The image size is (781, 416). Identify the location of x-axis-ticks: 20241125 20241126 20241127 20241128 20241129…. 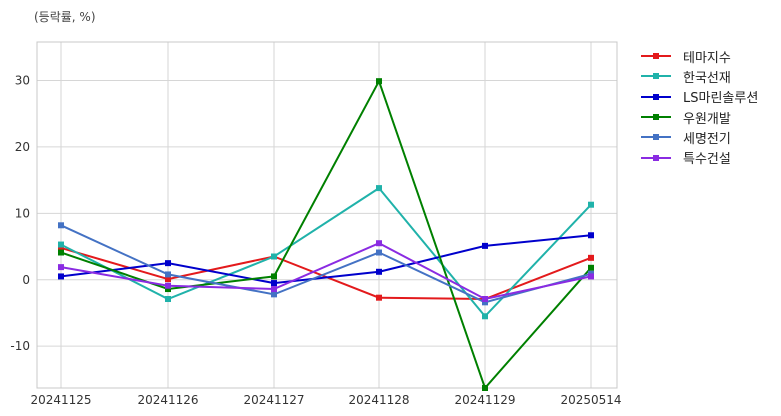
(325, 400).